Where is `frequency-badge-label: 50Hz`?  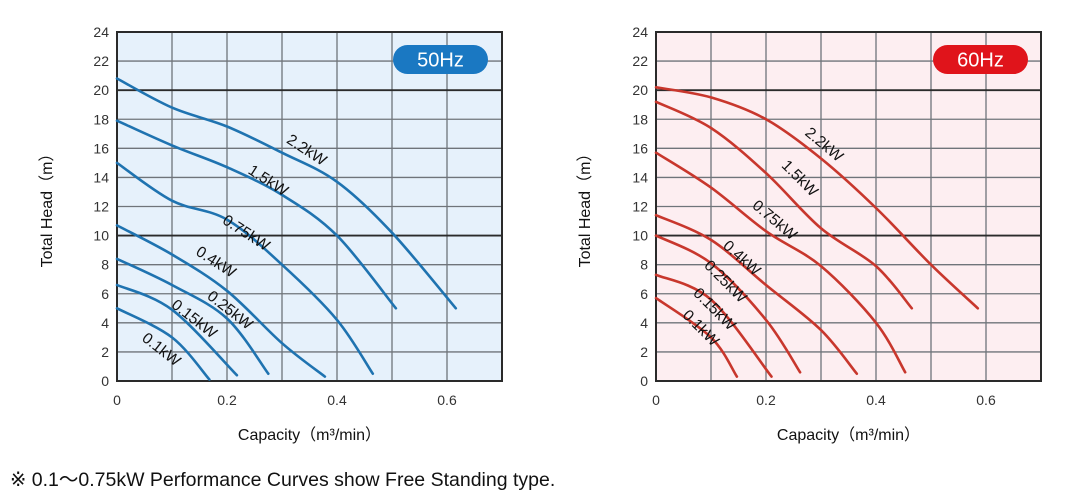 frequency-badge-label: 50Hz is located at coordinates (440, 61).